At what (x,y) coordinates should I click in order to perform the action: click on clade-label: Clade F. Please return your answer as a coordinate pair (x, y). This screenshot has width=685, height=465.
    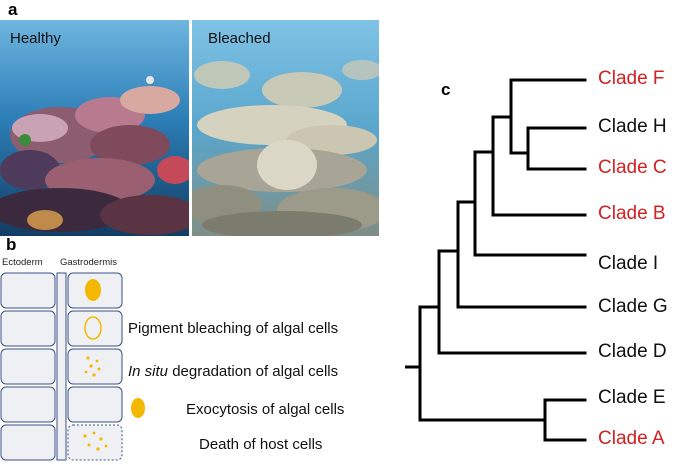
    Looking at the image, I should click on (631, 78).